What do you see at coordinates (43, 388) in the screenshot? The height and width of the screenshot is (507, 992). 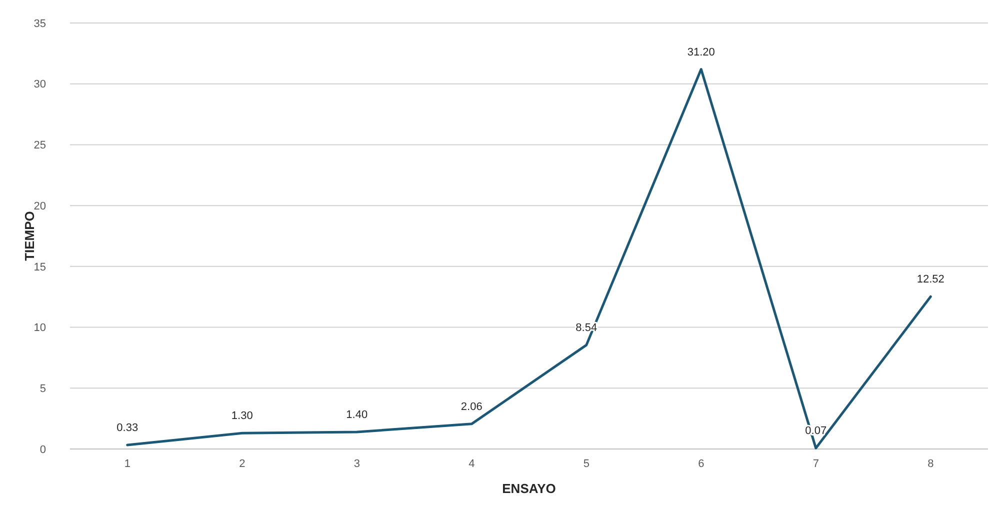 I see `y-tick-label: 5` at bounding box center [43, 388].